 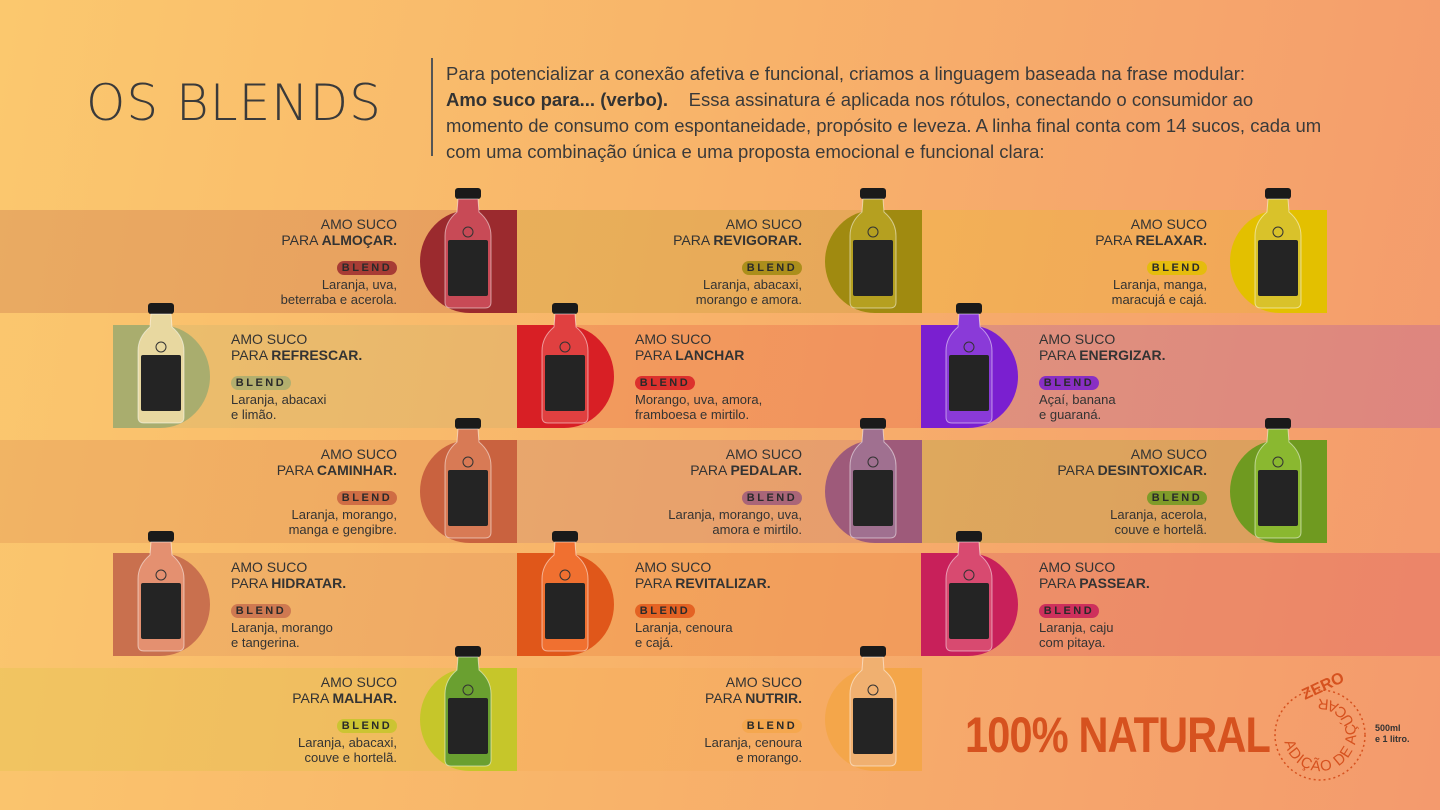 I want to click on blend-verb: NUTRIR., so click(x=773, y=698).